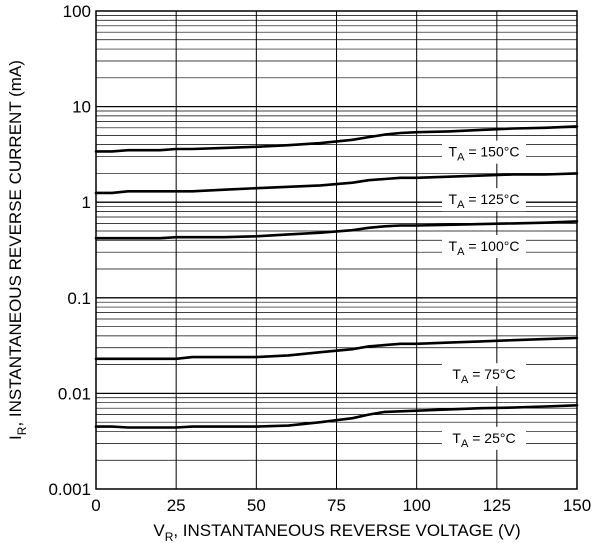 This screenshot has width=593, height=543. Describe the element at coordinates (497, 505) in the screenshot. I see `x-tick-label: 125` at that location.